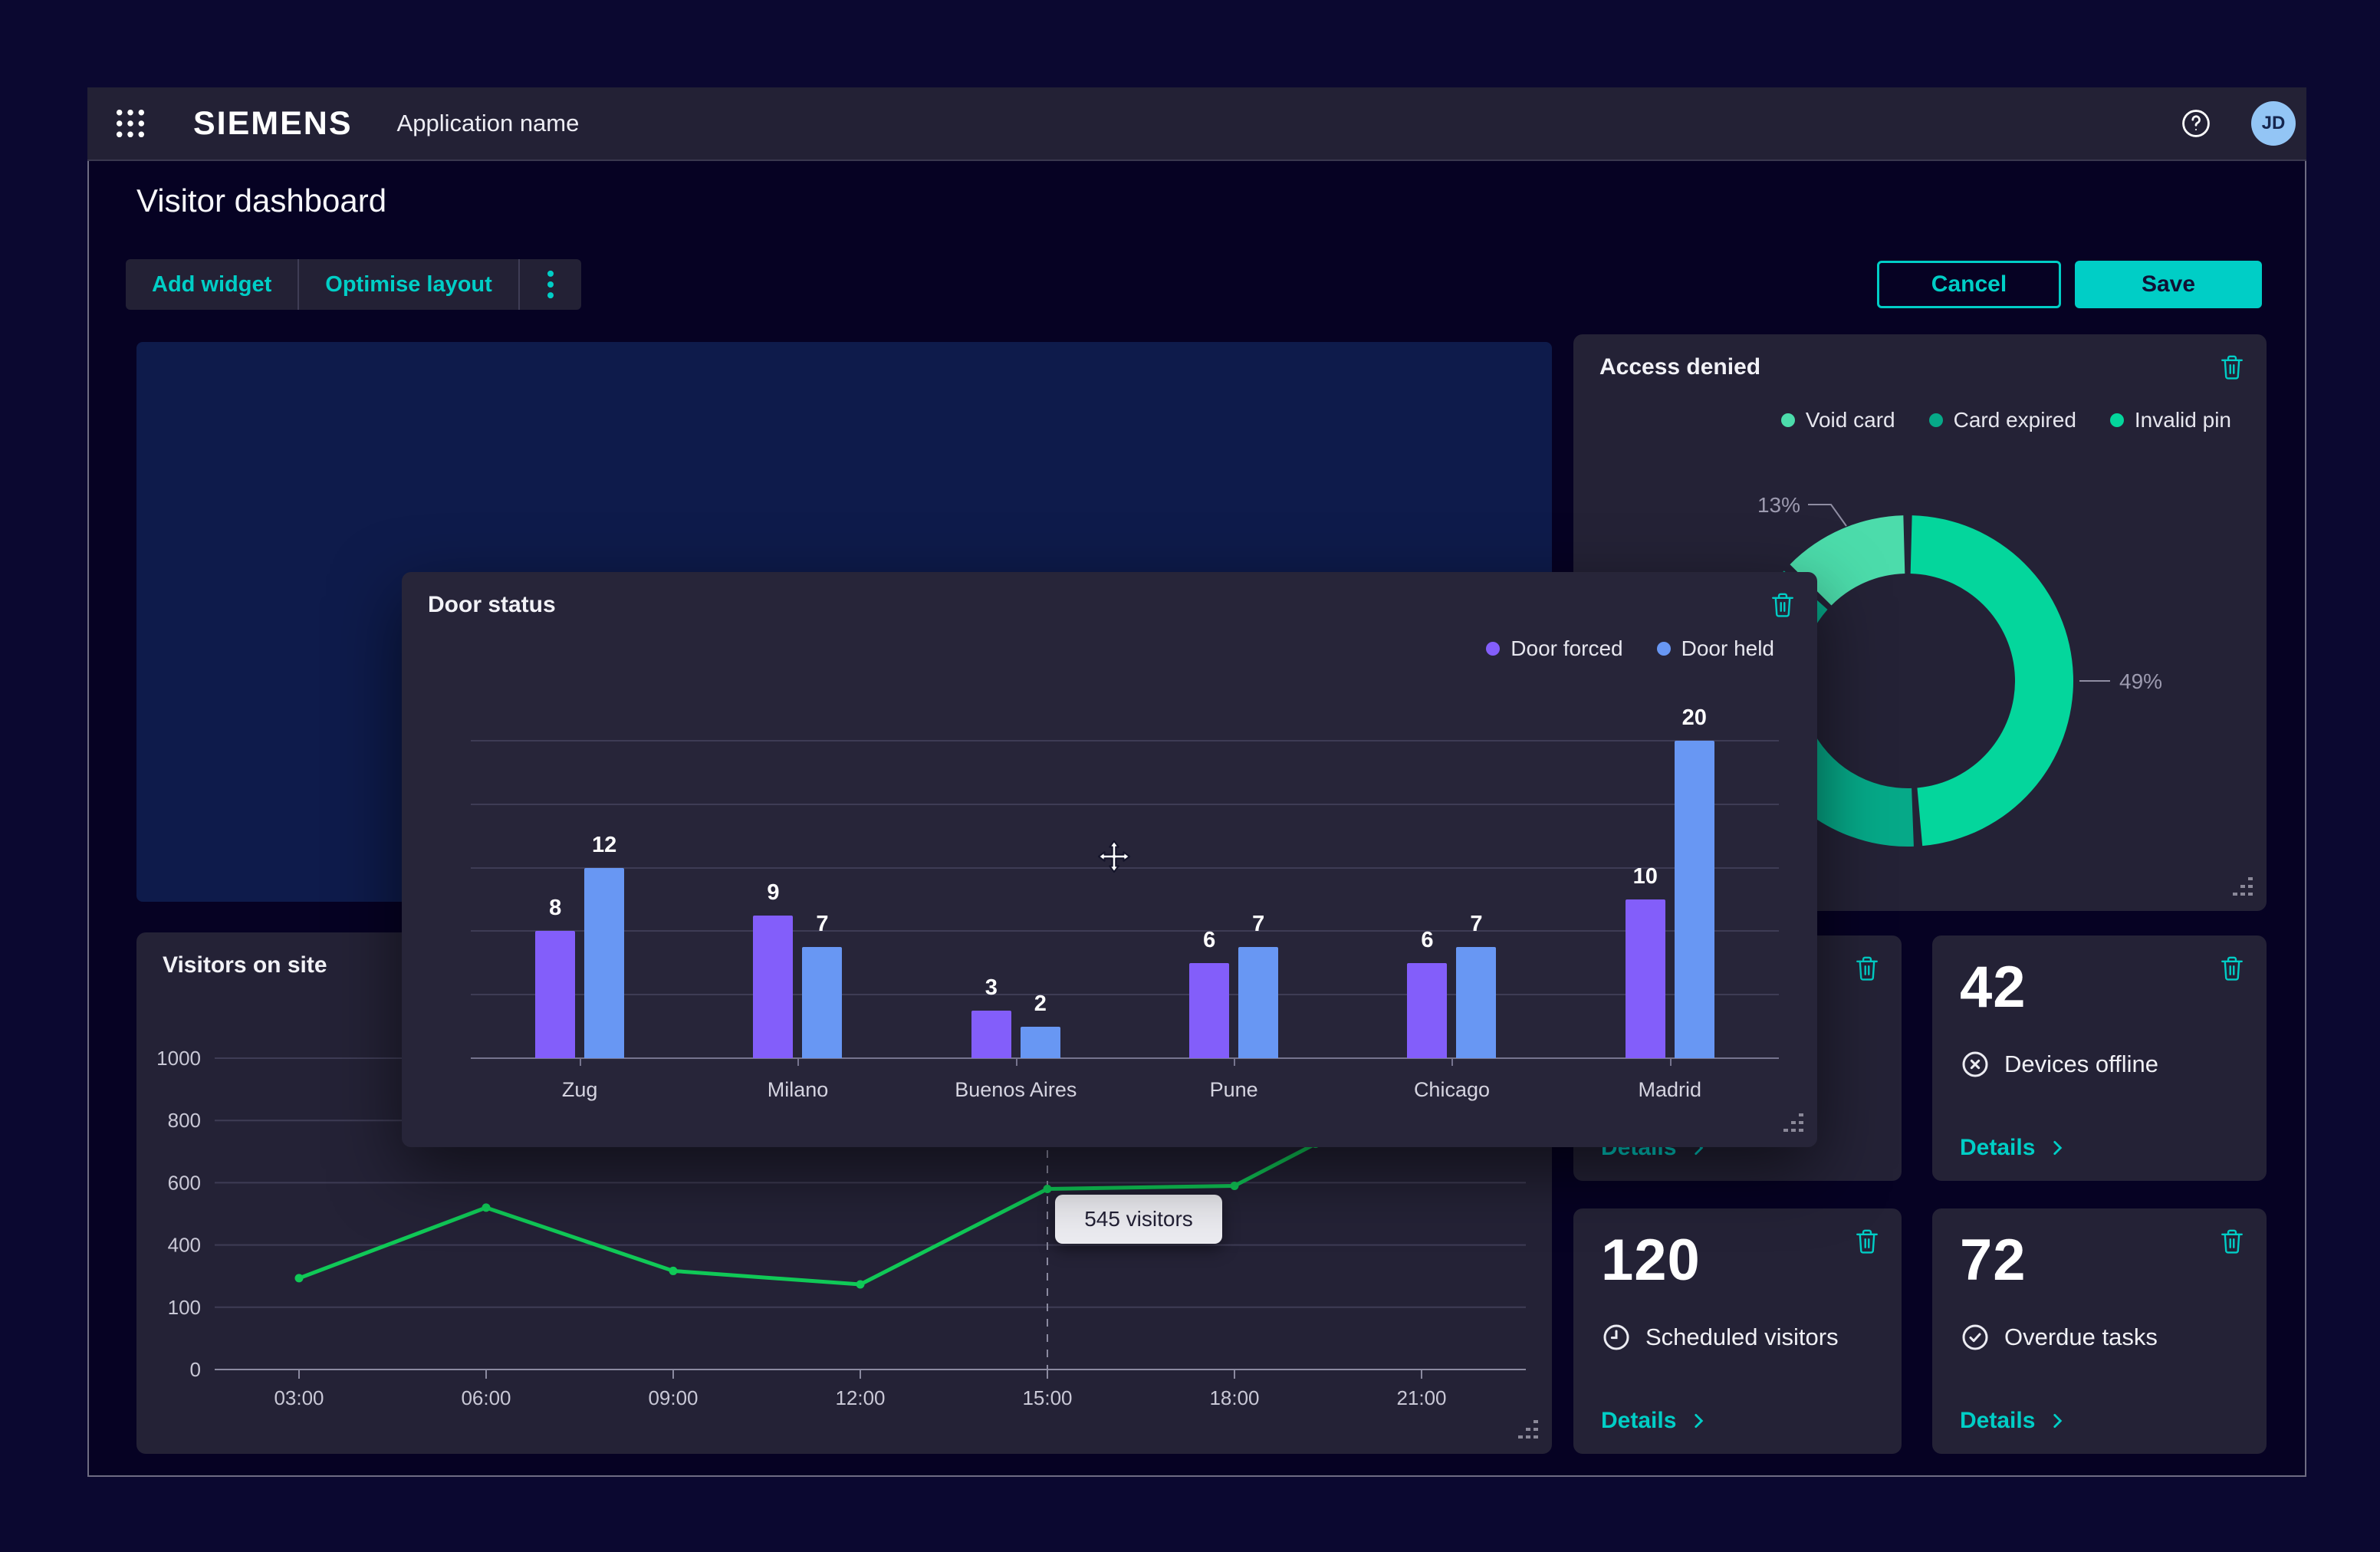 Image resolution: width=2380 pixels, height=1552 pixels. I want to click on y-axis-label: 100, so click(185, 1308).